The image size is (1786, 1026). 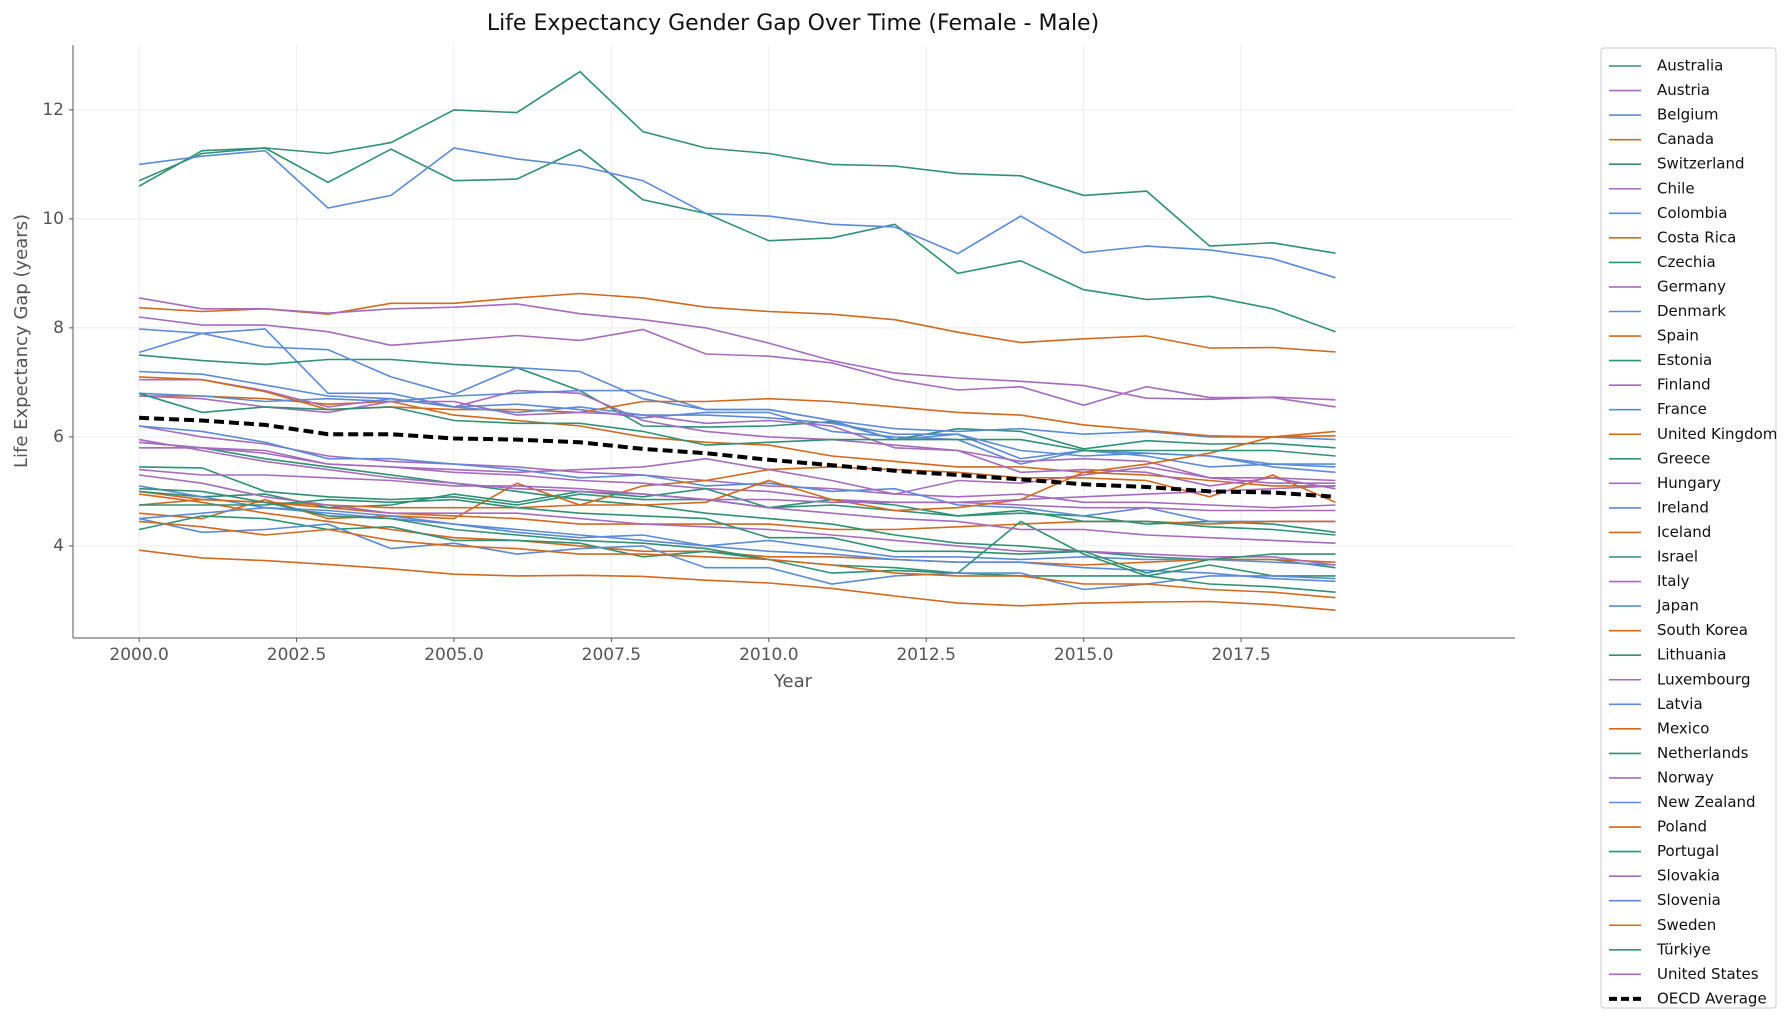 What do you see at coordinates (21, 341) in the screenshot?
I see `y-axis-label: Life Expectancy Gap (years)` at bounding box center [21, 341].